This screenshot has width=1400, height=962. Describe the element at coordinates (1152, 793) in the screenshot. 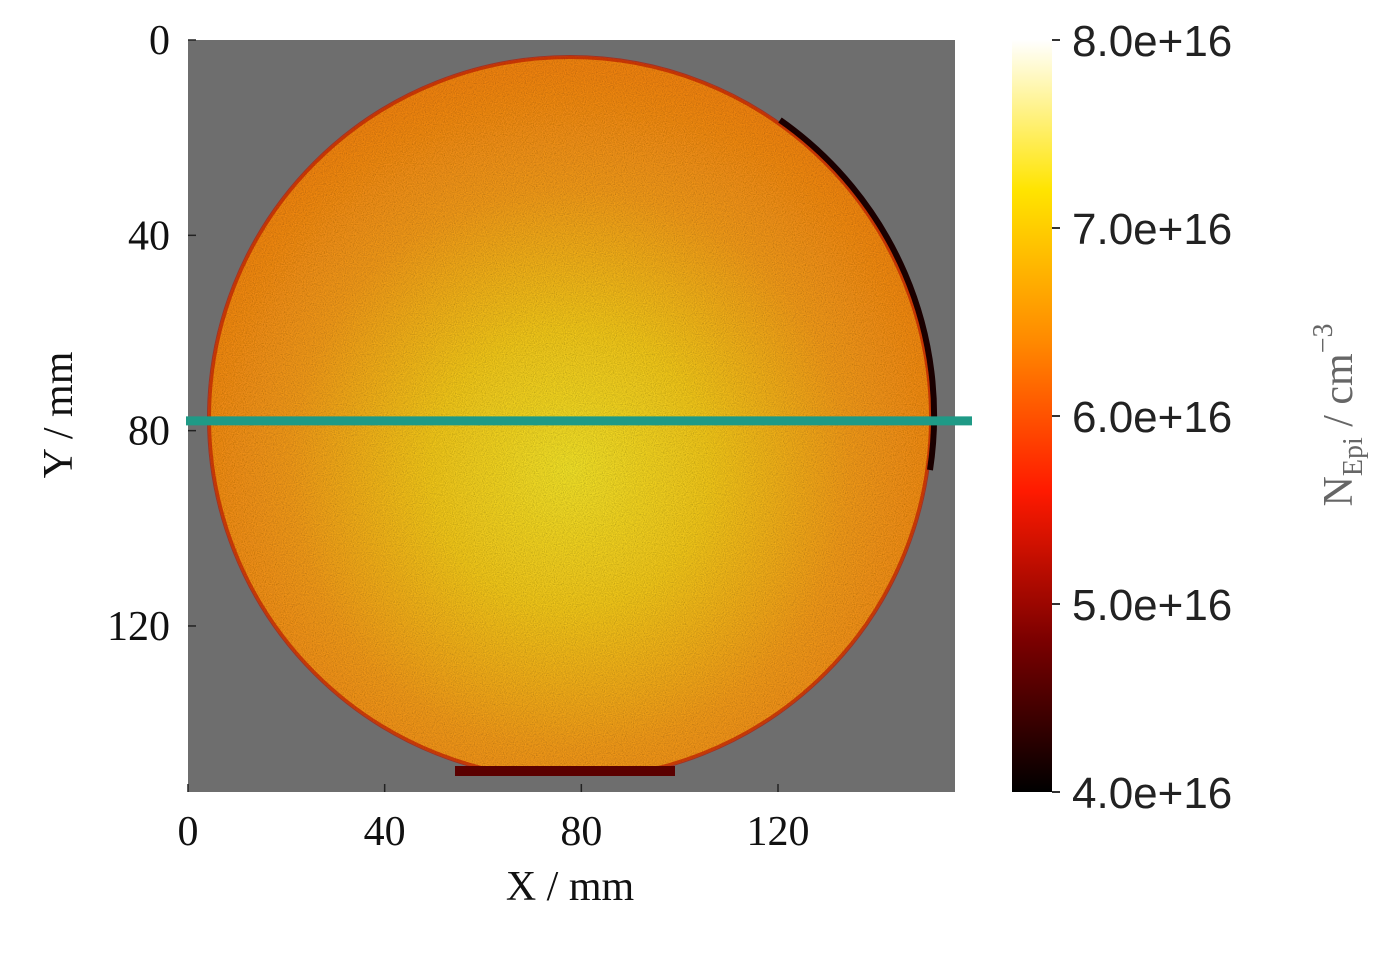

I see `colorbar-tick-label: 4.0e+16` at that location.